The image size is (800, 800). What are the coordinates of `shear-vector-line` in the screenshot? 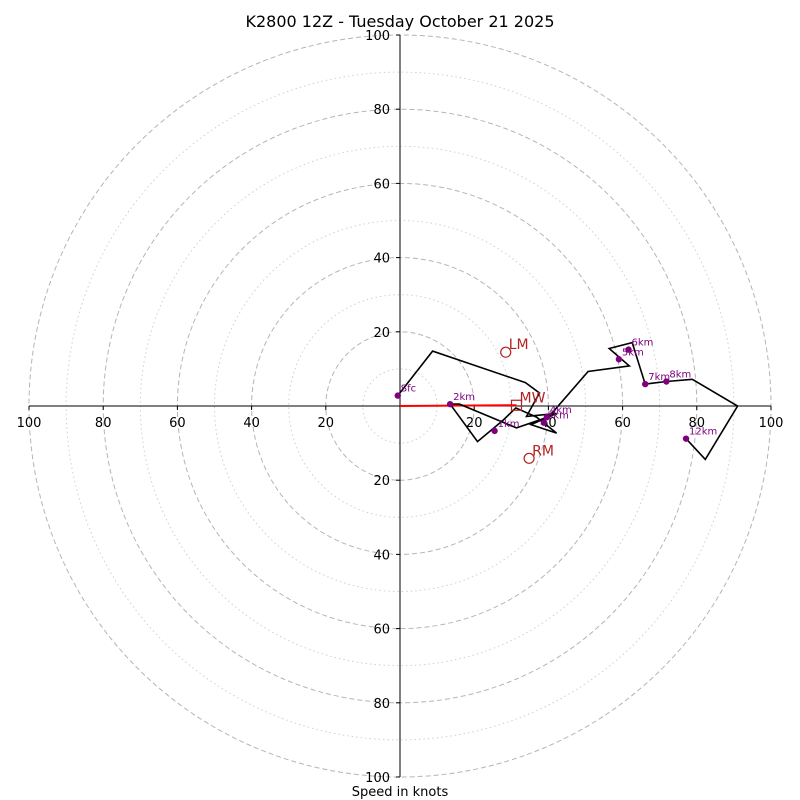 It's located at (458, 405).